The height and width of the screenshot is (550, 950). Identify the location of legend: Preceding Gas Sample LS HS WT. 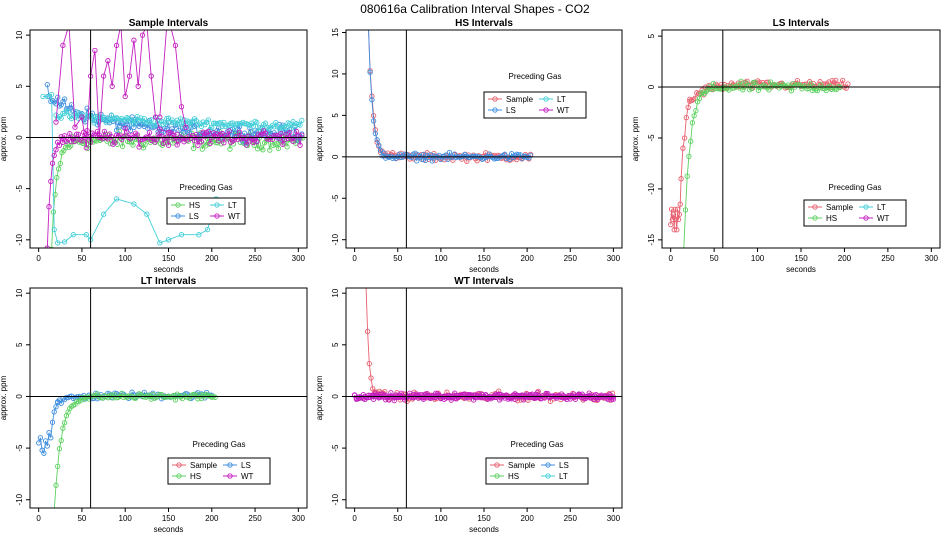
(219, 462).